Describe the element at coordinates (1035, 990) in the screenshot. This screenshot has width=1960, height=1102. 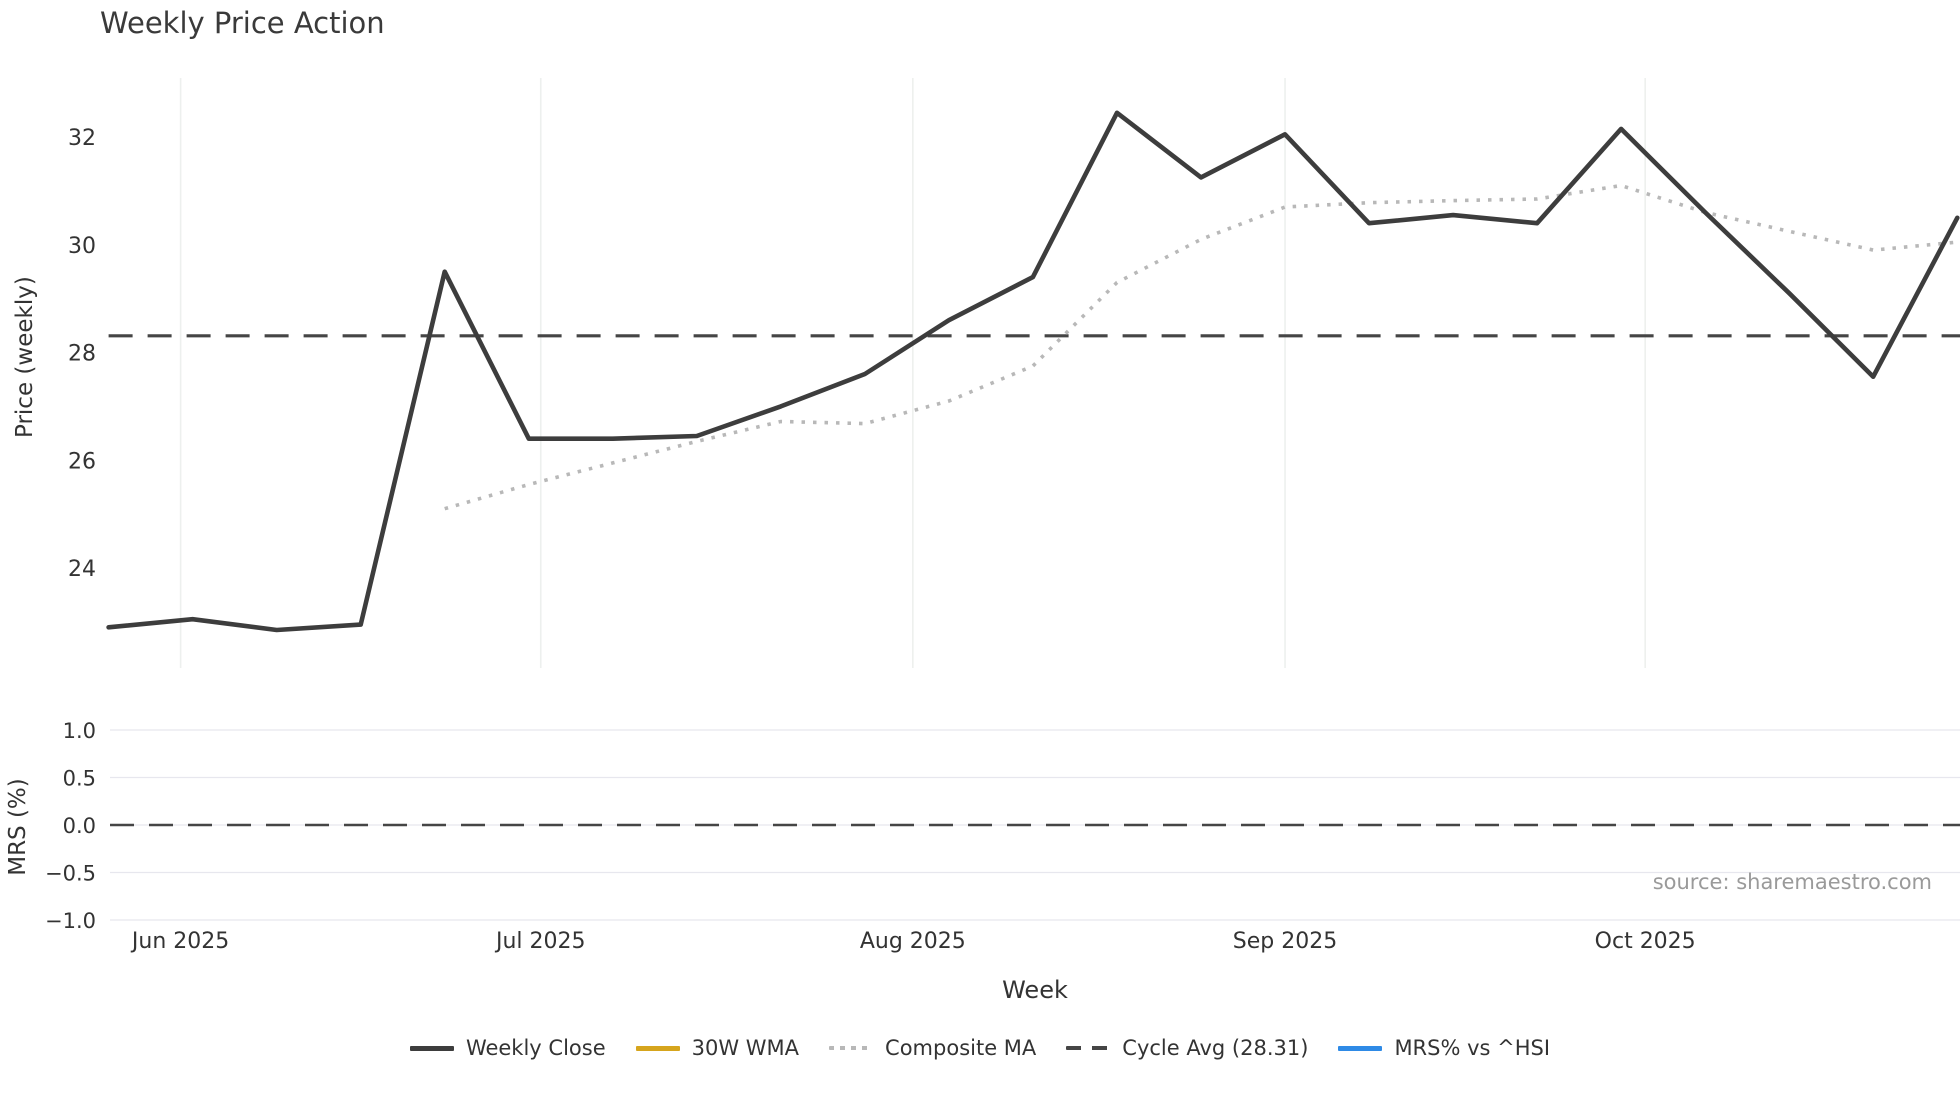
I see `week-axis-label: Week` at that location.